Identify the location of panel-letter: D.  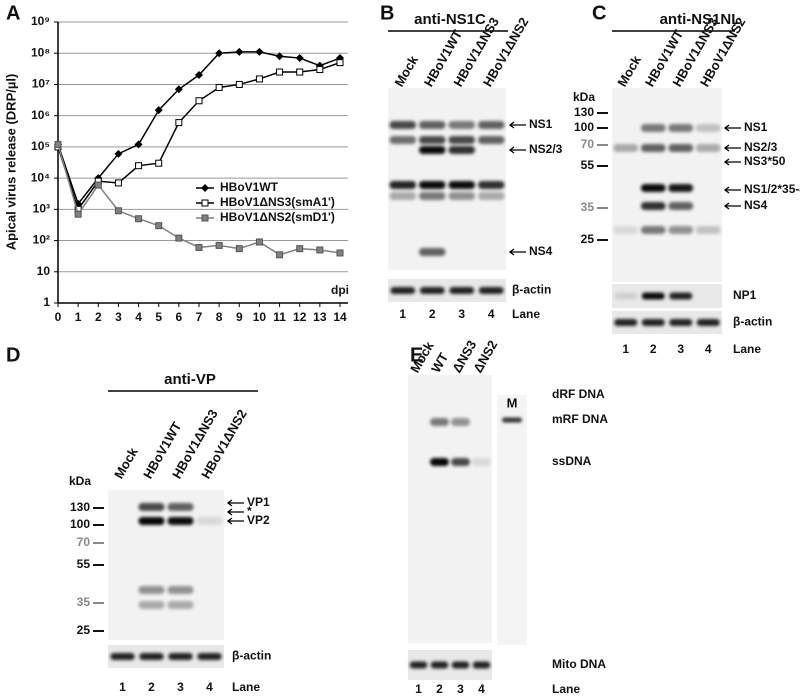
(13, 355).